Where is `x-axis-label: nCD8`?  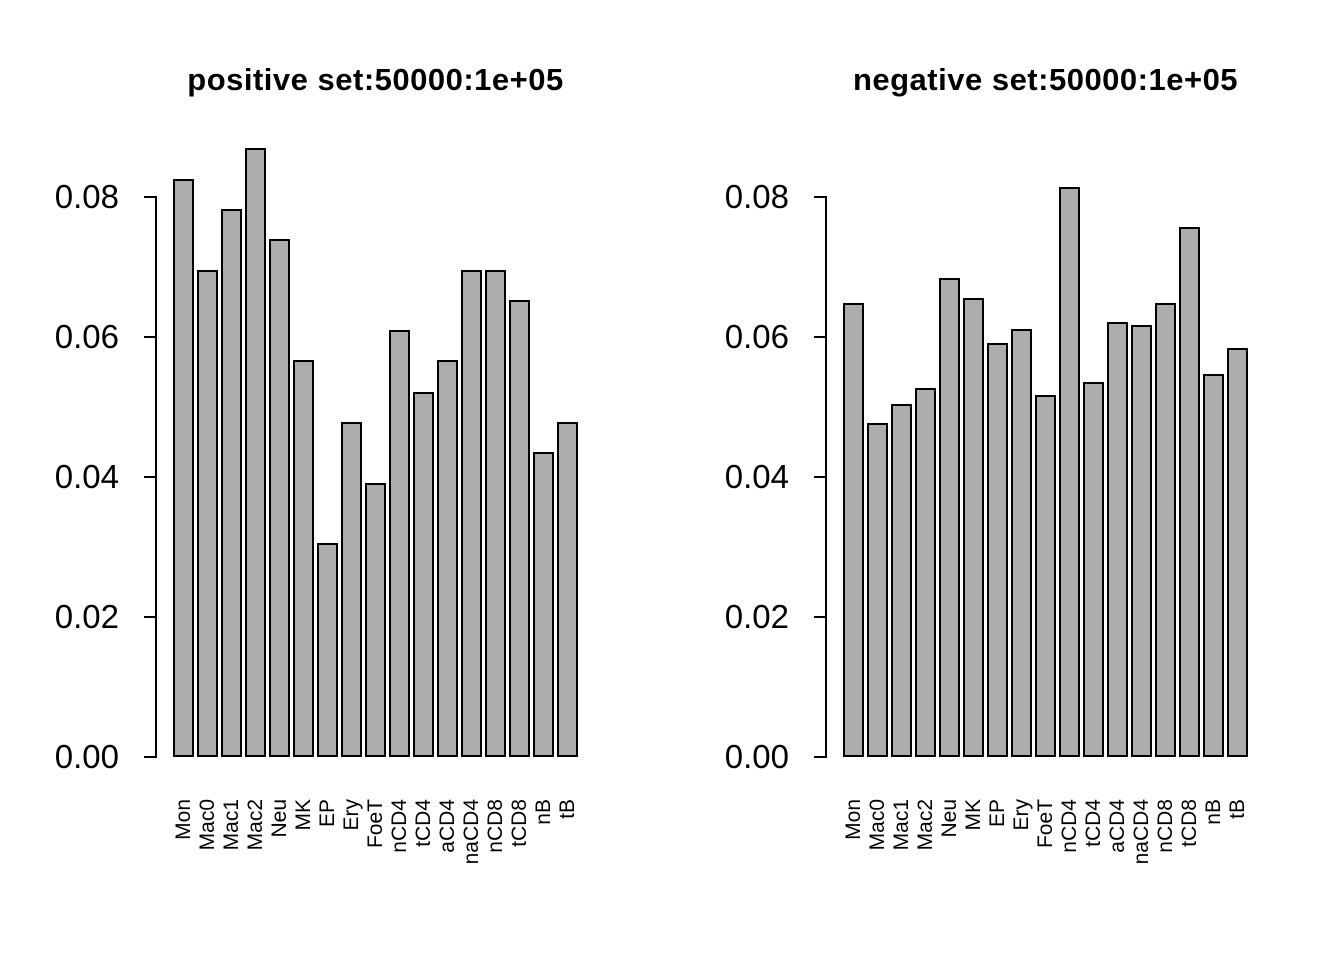
x-axis-label: nCD8 is located at coordinates (1165, 826).